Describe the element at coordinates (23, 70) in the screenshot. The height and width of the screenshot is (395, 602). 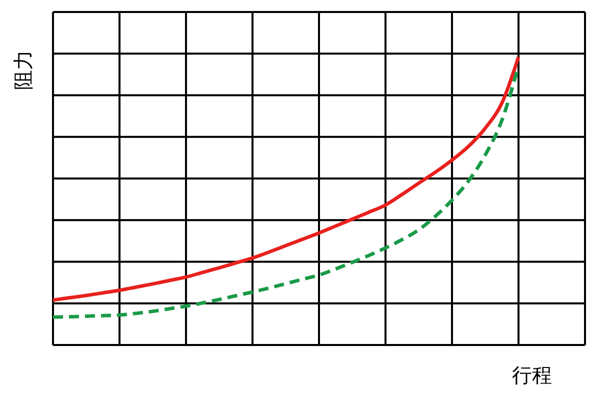
I see `y-axis-title: 阻力` at that location.